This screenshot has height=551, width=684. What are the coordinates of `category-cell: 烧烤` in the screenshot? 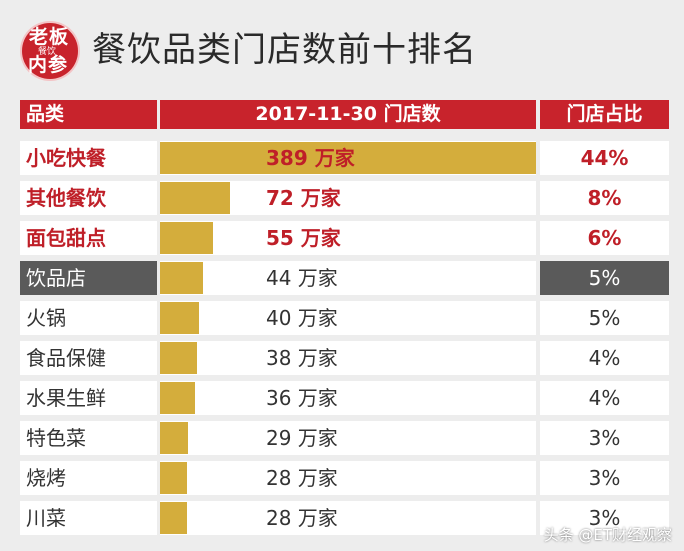 It's located at (88, 478).